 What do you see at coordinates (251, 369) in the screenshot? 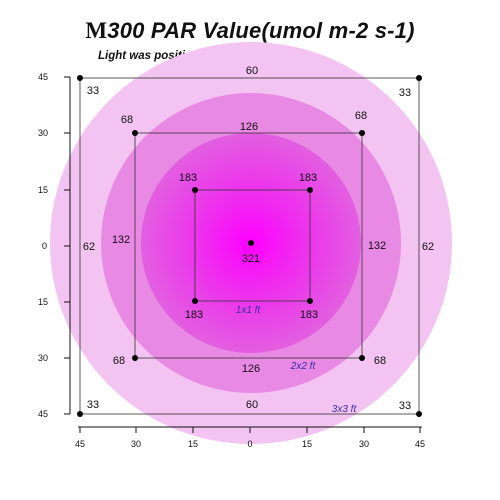
I see `zone-2x2-bottom-edge: 126` at bounding box center [251, 369].